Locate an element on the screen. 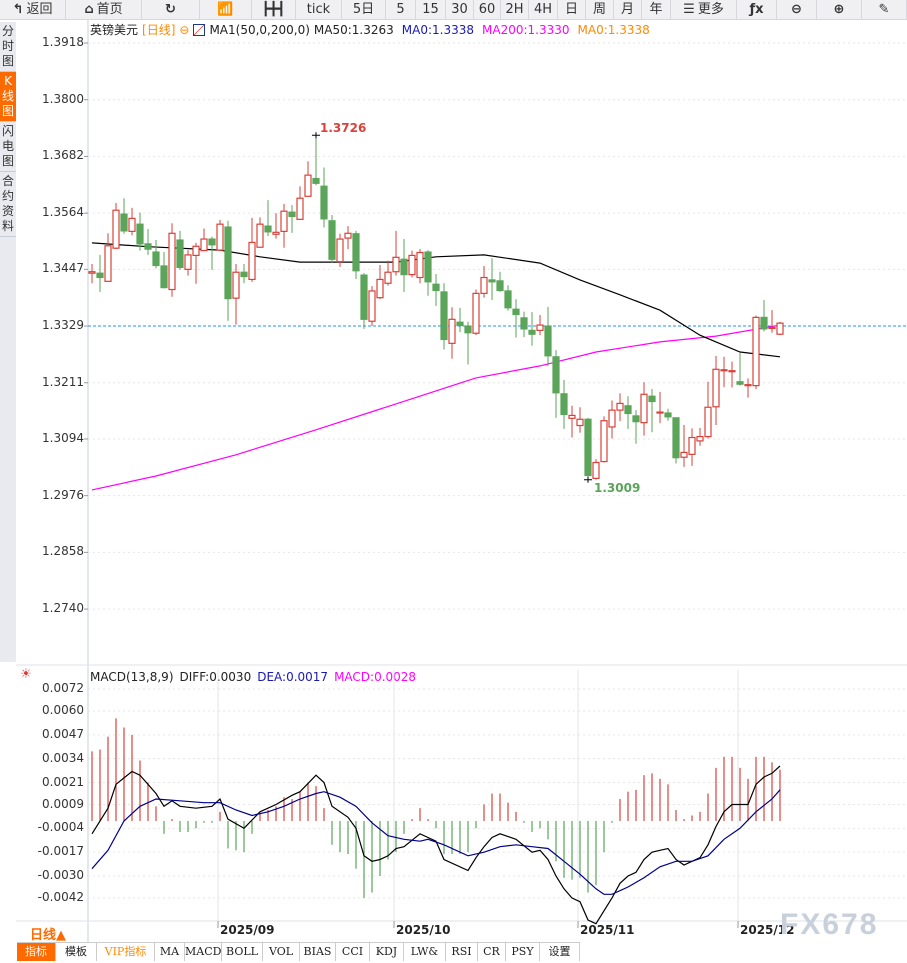 The image size is (907, 963). toolbar-button-fx-formula: ƒx is located at coordinates (757, 10).